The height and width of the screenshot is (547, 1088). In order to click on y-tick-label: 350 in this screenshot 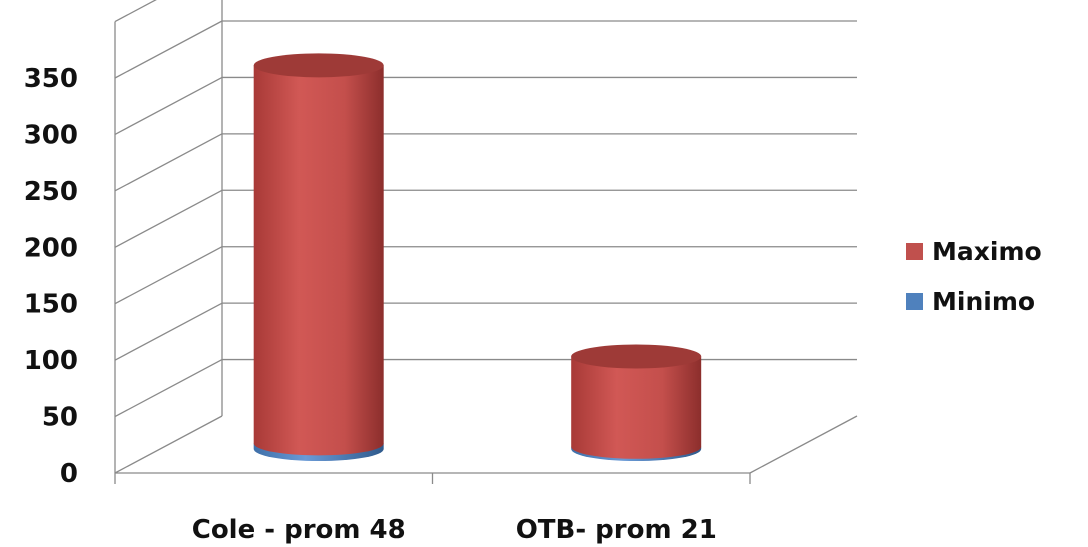, I will do `click(51, 79)`.